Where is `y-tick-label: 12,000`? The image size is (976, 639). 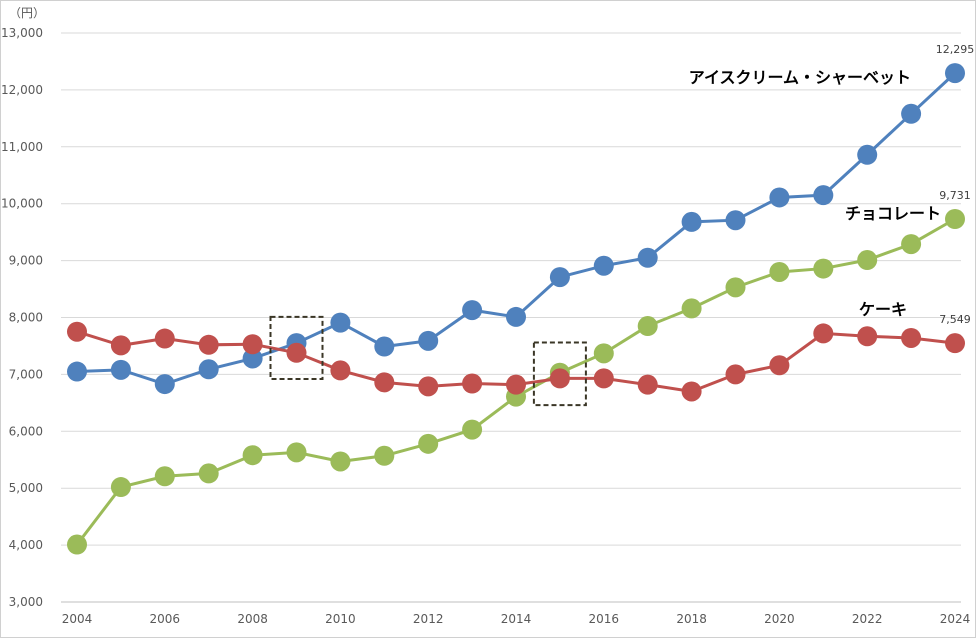 y-tick-label: 12,000 is located at coordinates (22, 90).